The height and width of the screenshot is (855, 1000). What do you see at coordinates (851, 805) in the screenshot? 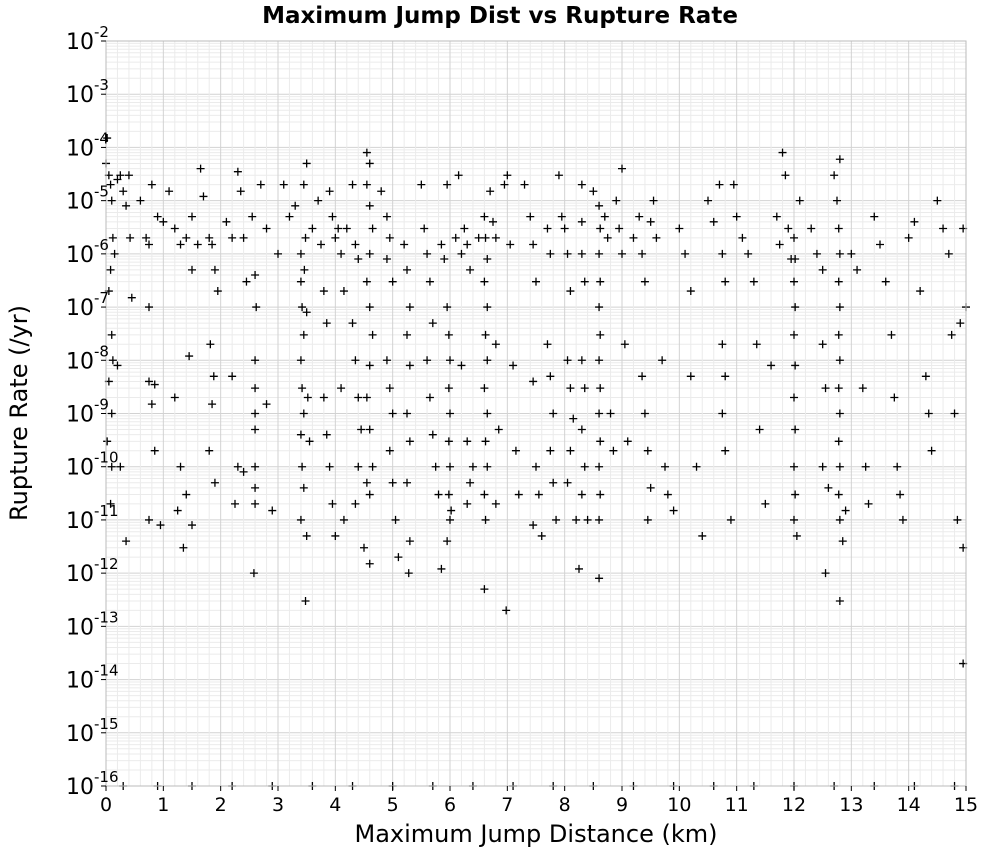
I see `x-tick-label: 13` at bounding box center [851, 805].